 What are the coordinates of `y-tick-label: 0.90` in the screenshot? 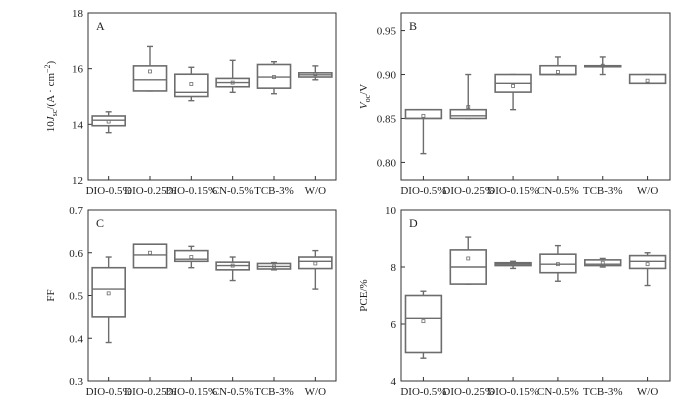 It's located at (387, 76).